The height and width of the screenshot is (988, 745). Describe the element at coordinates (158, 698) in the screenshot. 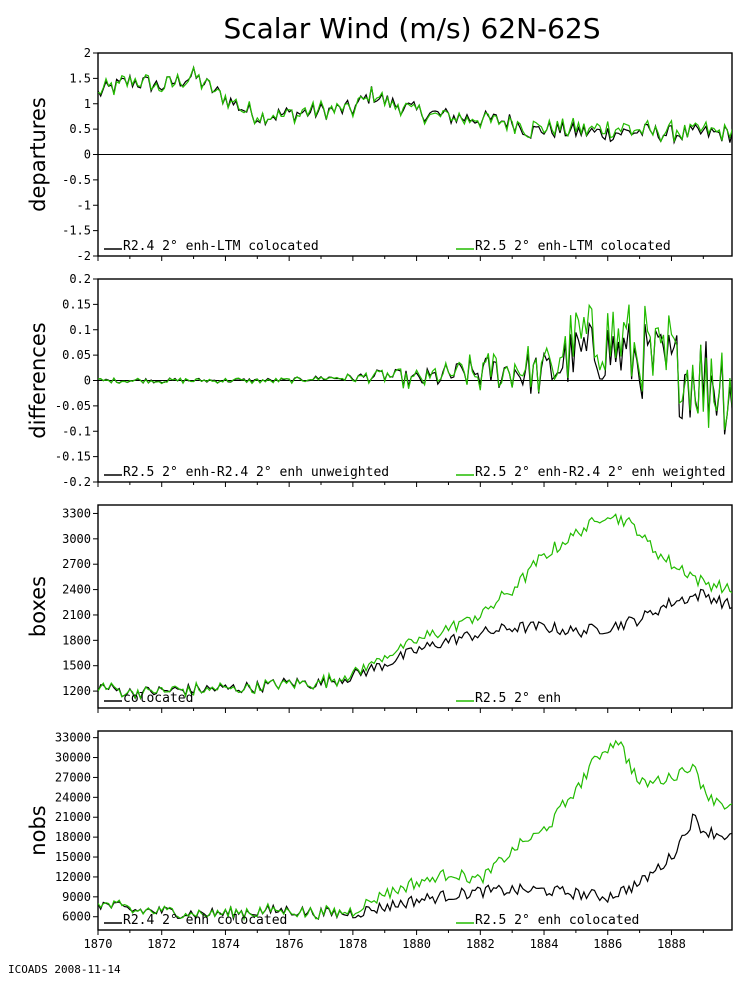

I see `legend-label: colocated` at that location.